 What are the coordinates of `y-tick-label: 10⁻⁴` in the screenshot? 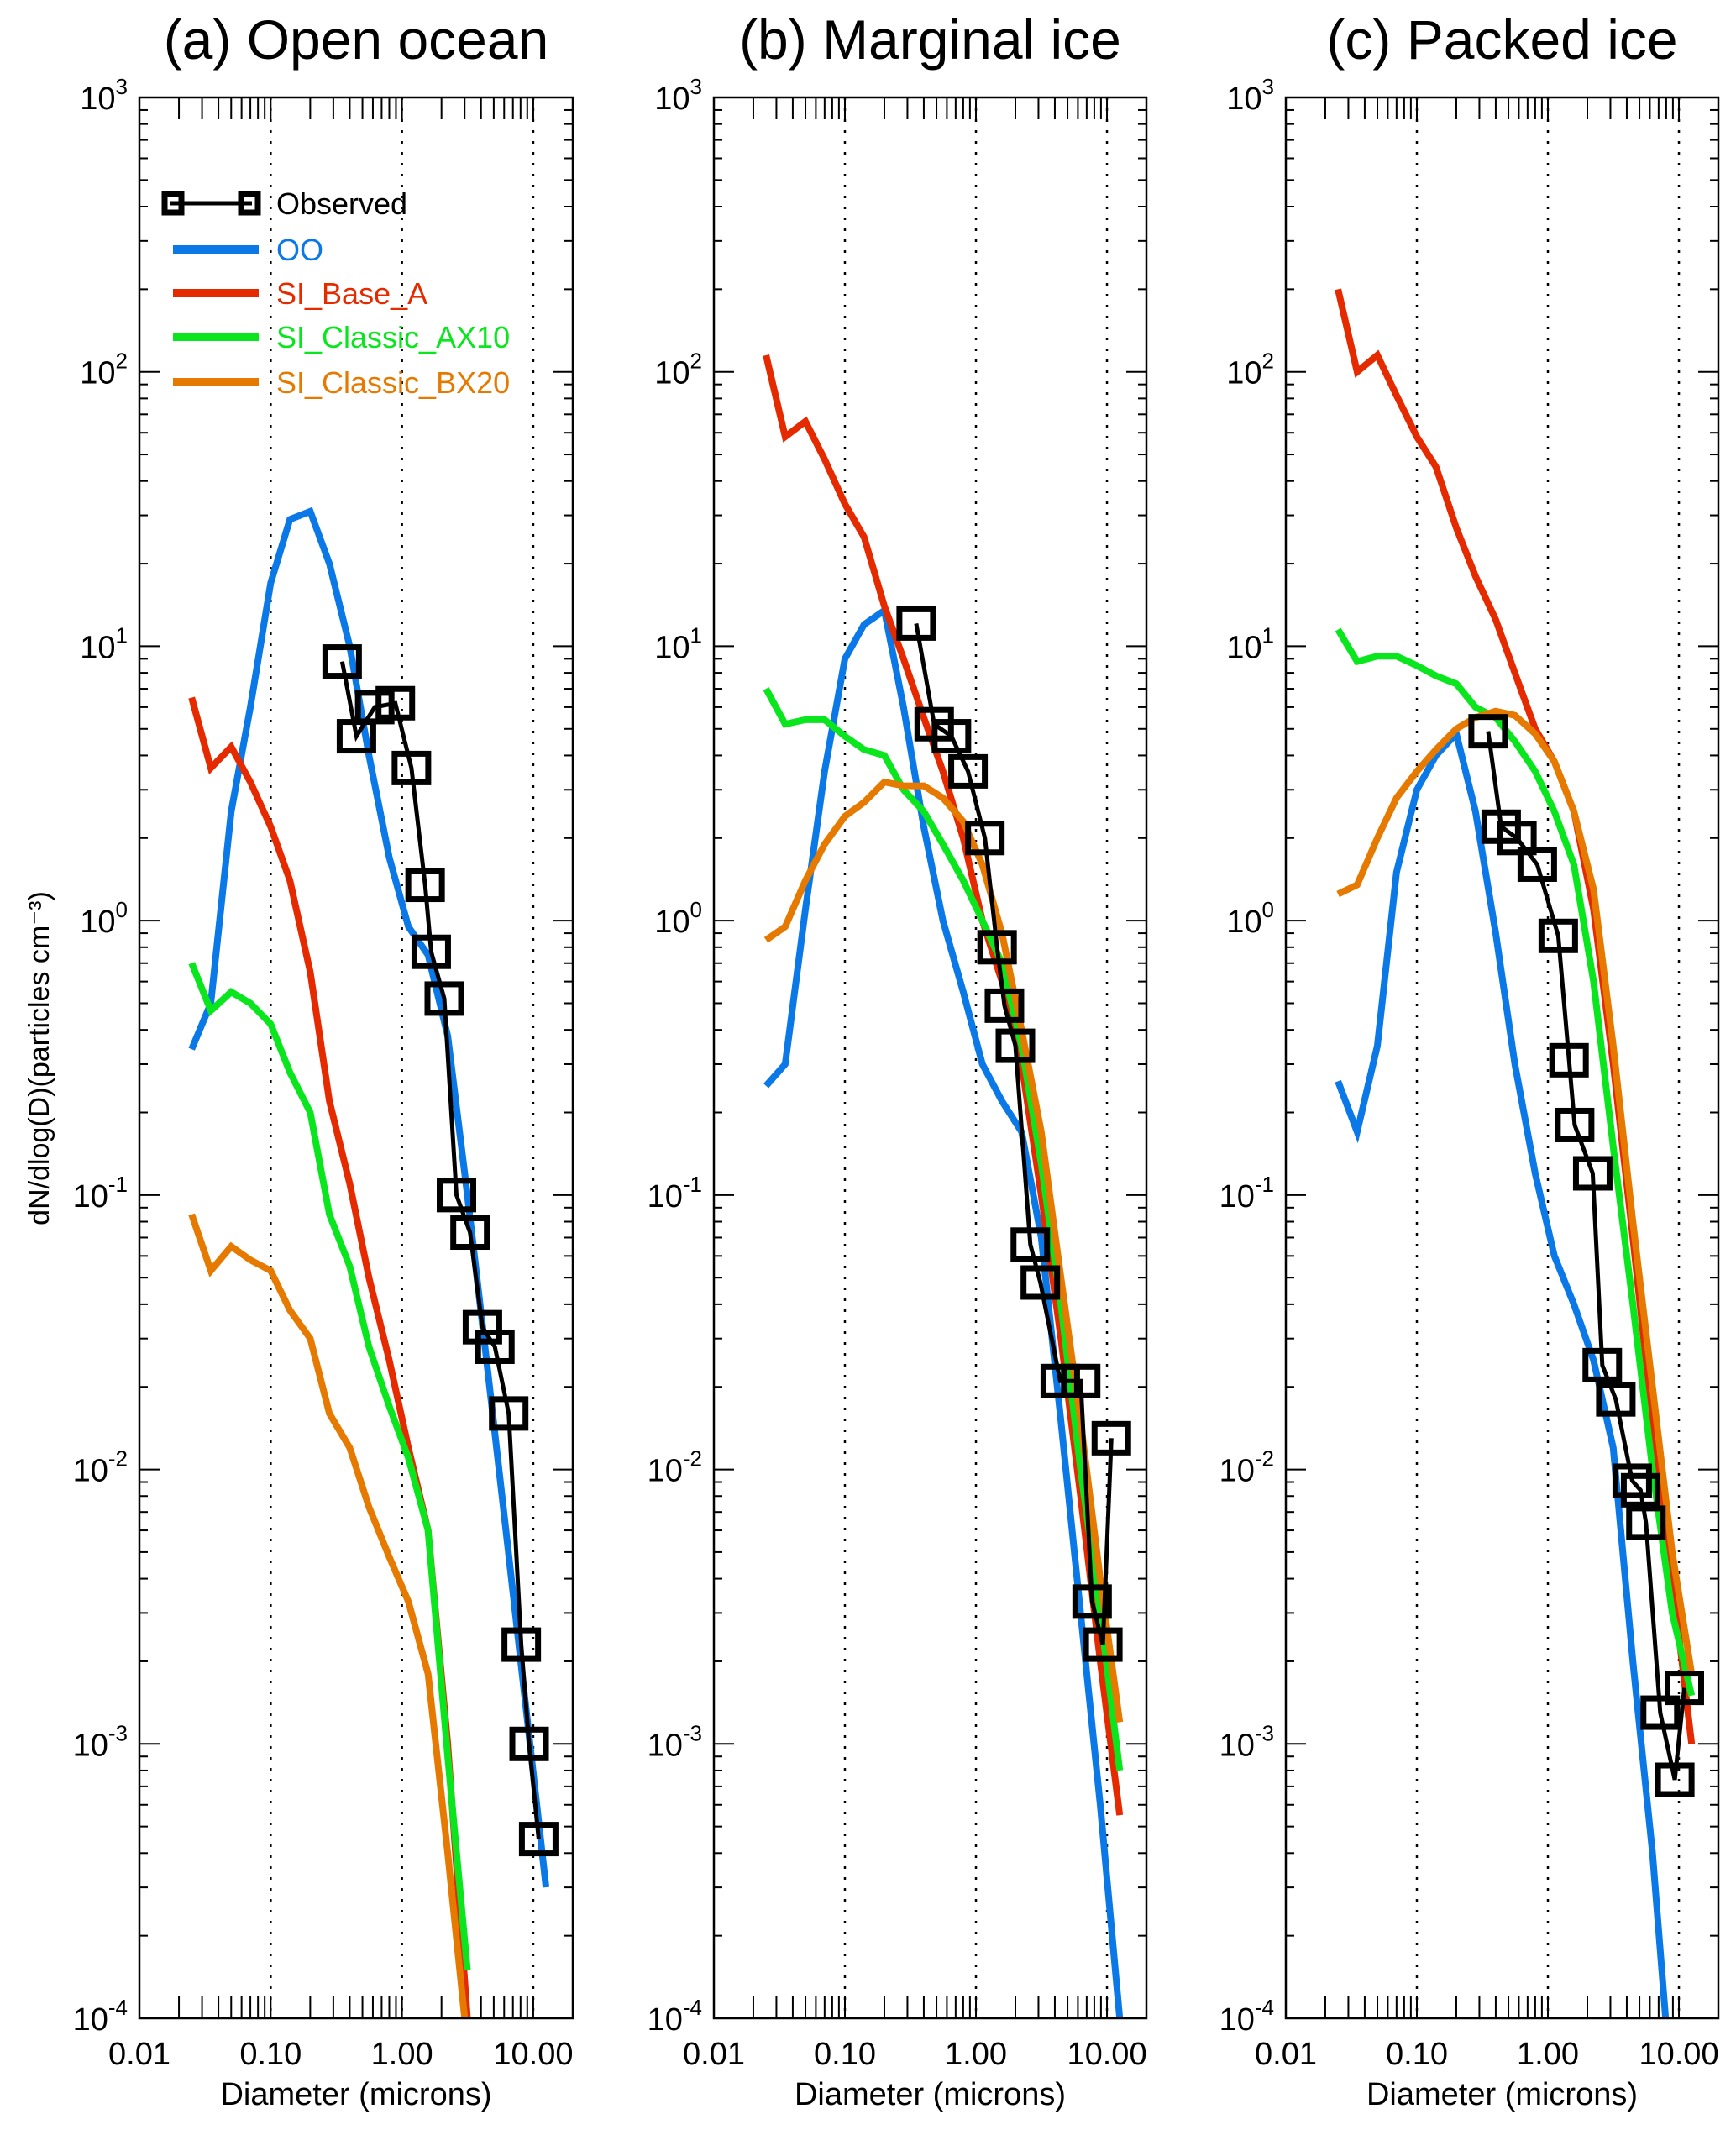 It's located at (675, 2016).